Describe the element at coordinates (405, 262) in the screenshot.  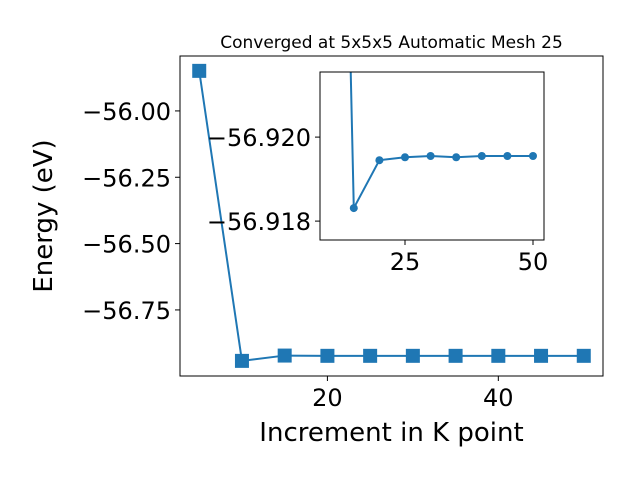
I see `x-tick-label: 25` at that location.